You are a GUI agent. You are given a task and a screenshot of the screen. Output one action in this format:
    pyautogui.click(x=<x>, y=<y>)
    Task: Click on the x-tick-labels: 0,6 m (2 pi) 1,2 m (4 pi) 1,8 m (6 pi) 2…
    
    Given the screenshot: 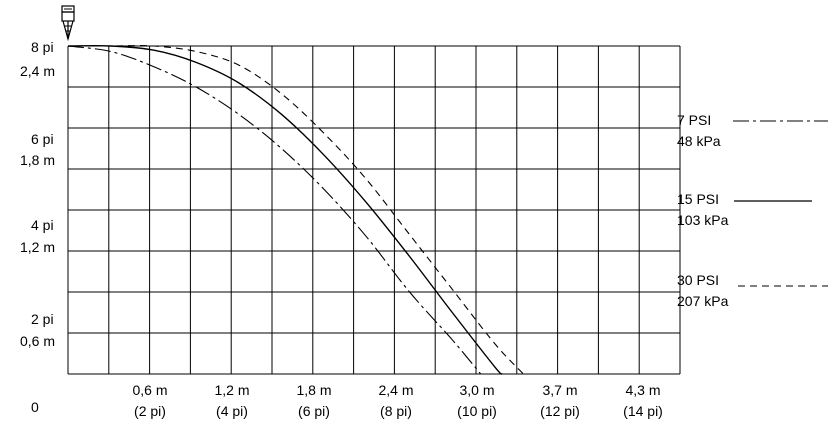 What is the action you would take?
    pyautogui.click(x=397, y=400)
    